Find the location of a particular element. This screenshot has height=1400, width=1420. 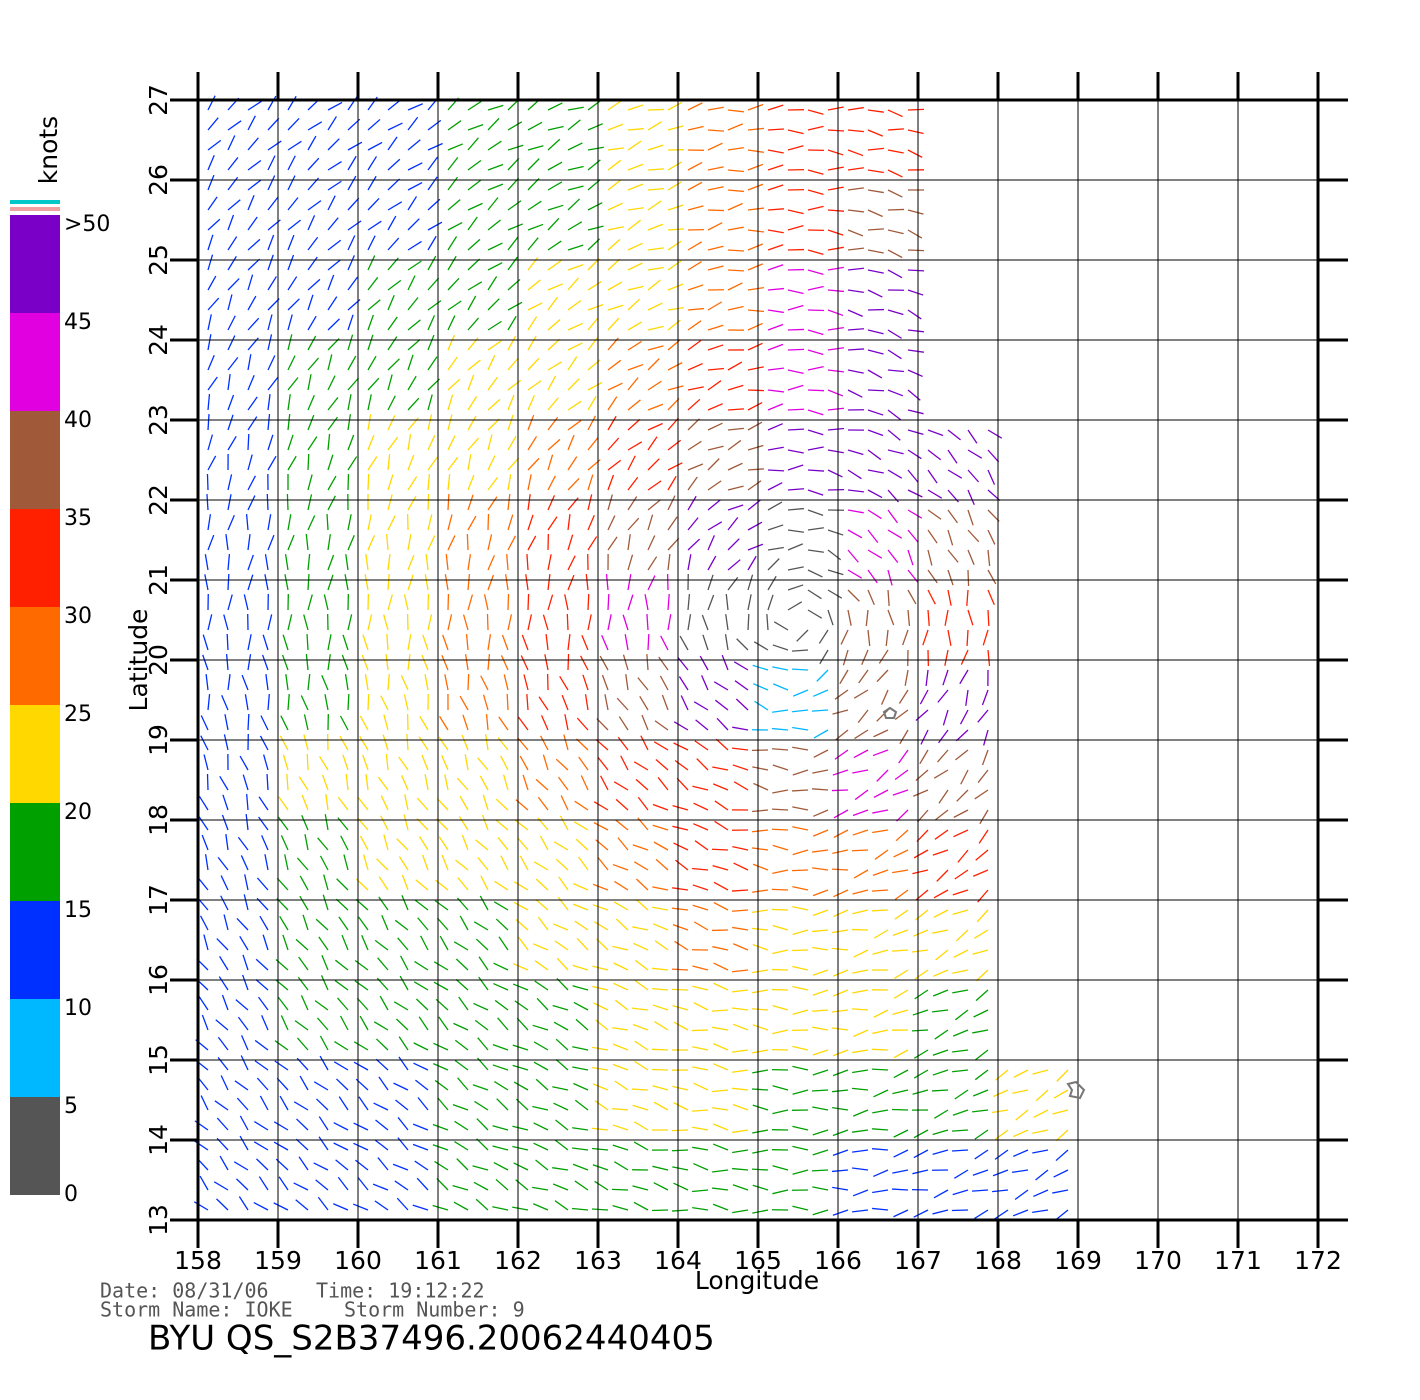

colorbar-swatch is located at coordinates (35, 558).